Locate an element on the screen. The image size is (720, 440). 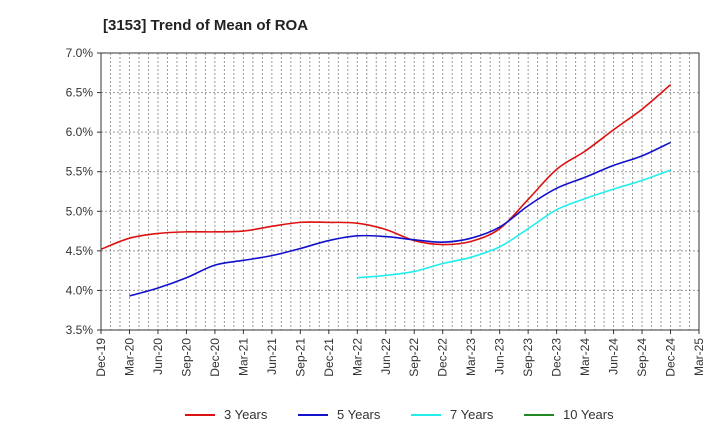
legend-label-3-years: 3 Years is located at coordinates (246, 414).